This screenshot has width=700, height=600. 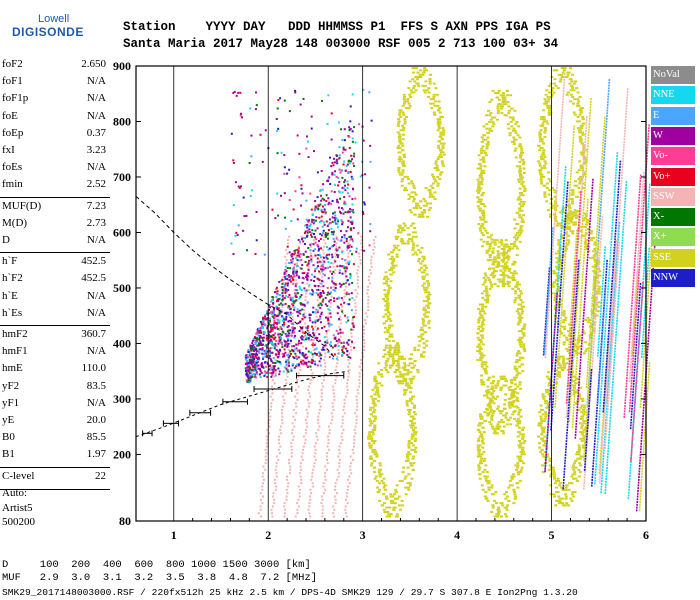 I want to click on param-row: h`F 452.5, so click(x=54, y=264).